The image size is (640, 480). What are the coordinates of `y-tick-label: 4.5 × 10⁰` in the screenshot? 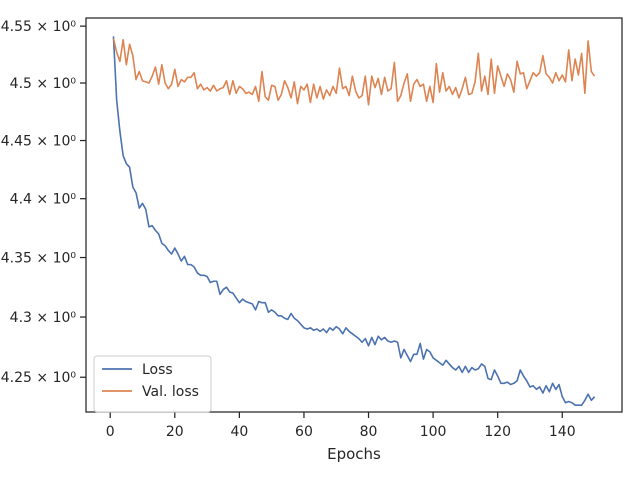 It's located at (43, 84).